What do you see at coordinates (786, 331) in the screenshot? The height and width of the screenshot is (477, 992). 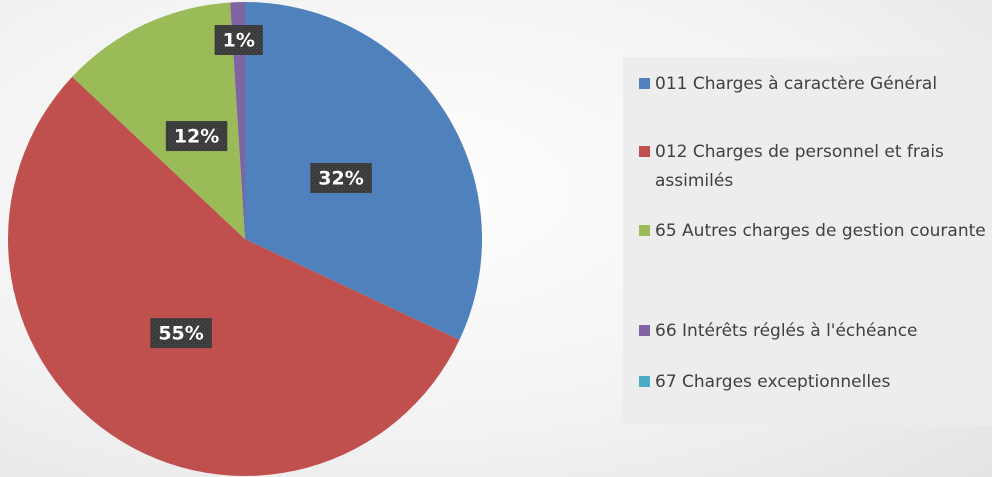 I see `legend-label: 66 Intérêts réglés à l'échéance` at bounding box center [786, 331].